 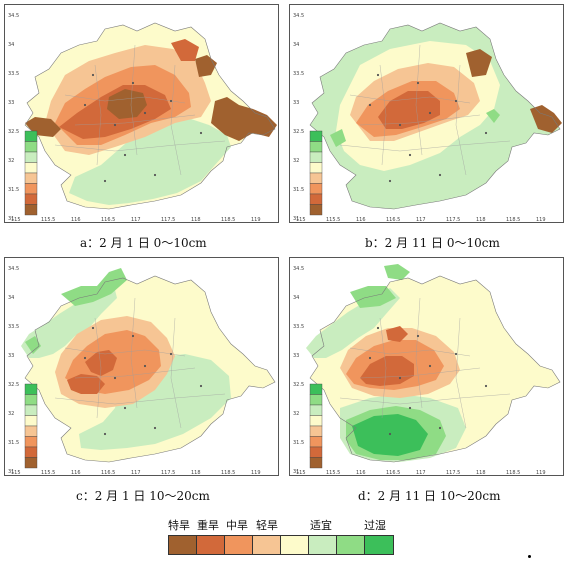 I want to click on mini-legend, so click(x=31, y=173).